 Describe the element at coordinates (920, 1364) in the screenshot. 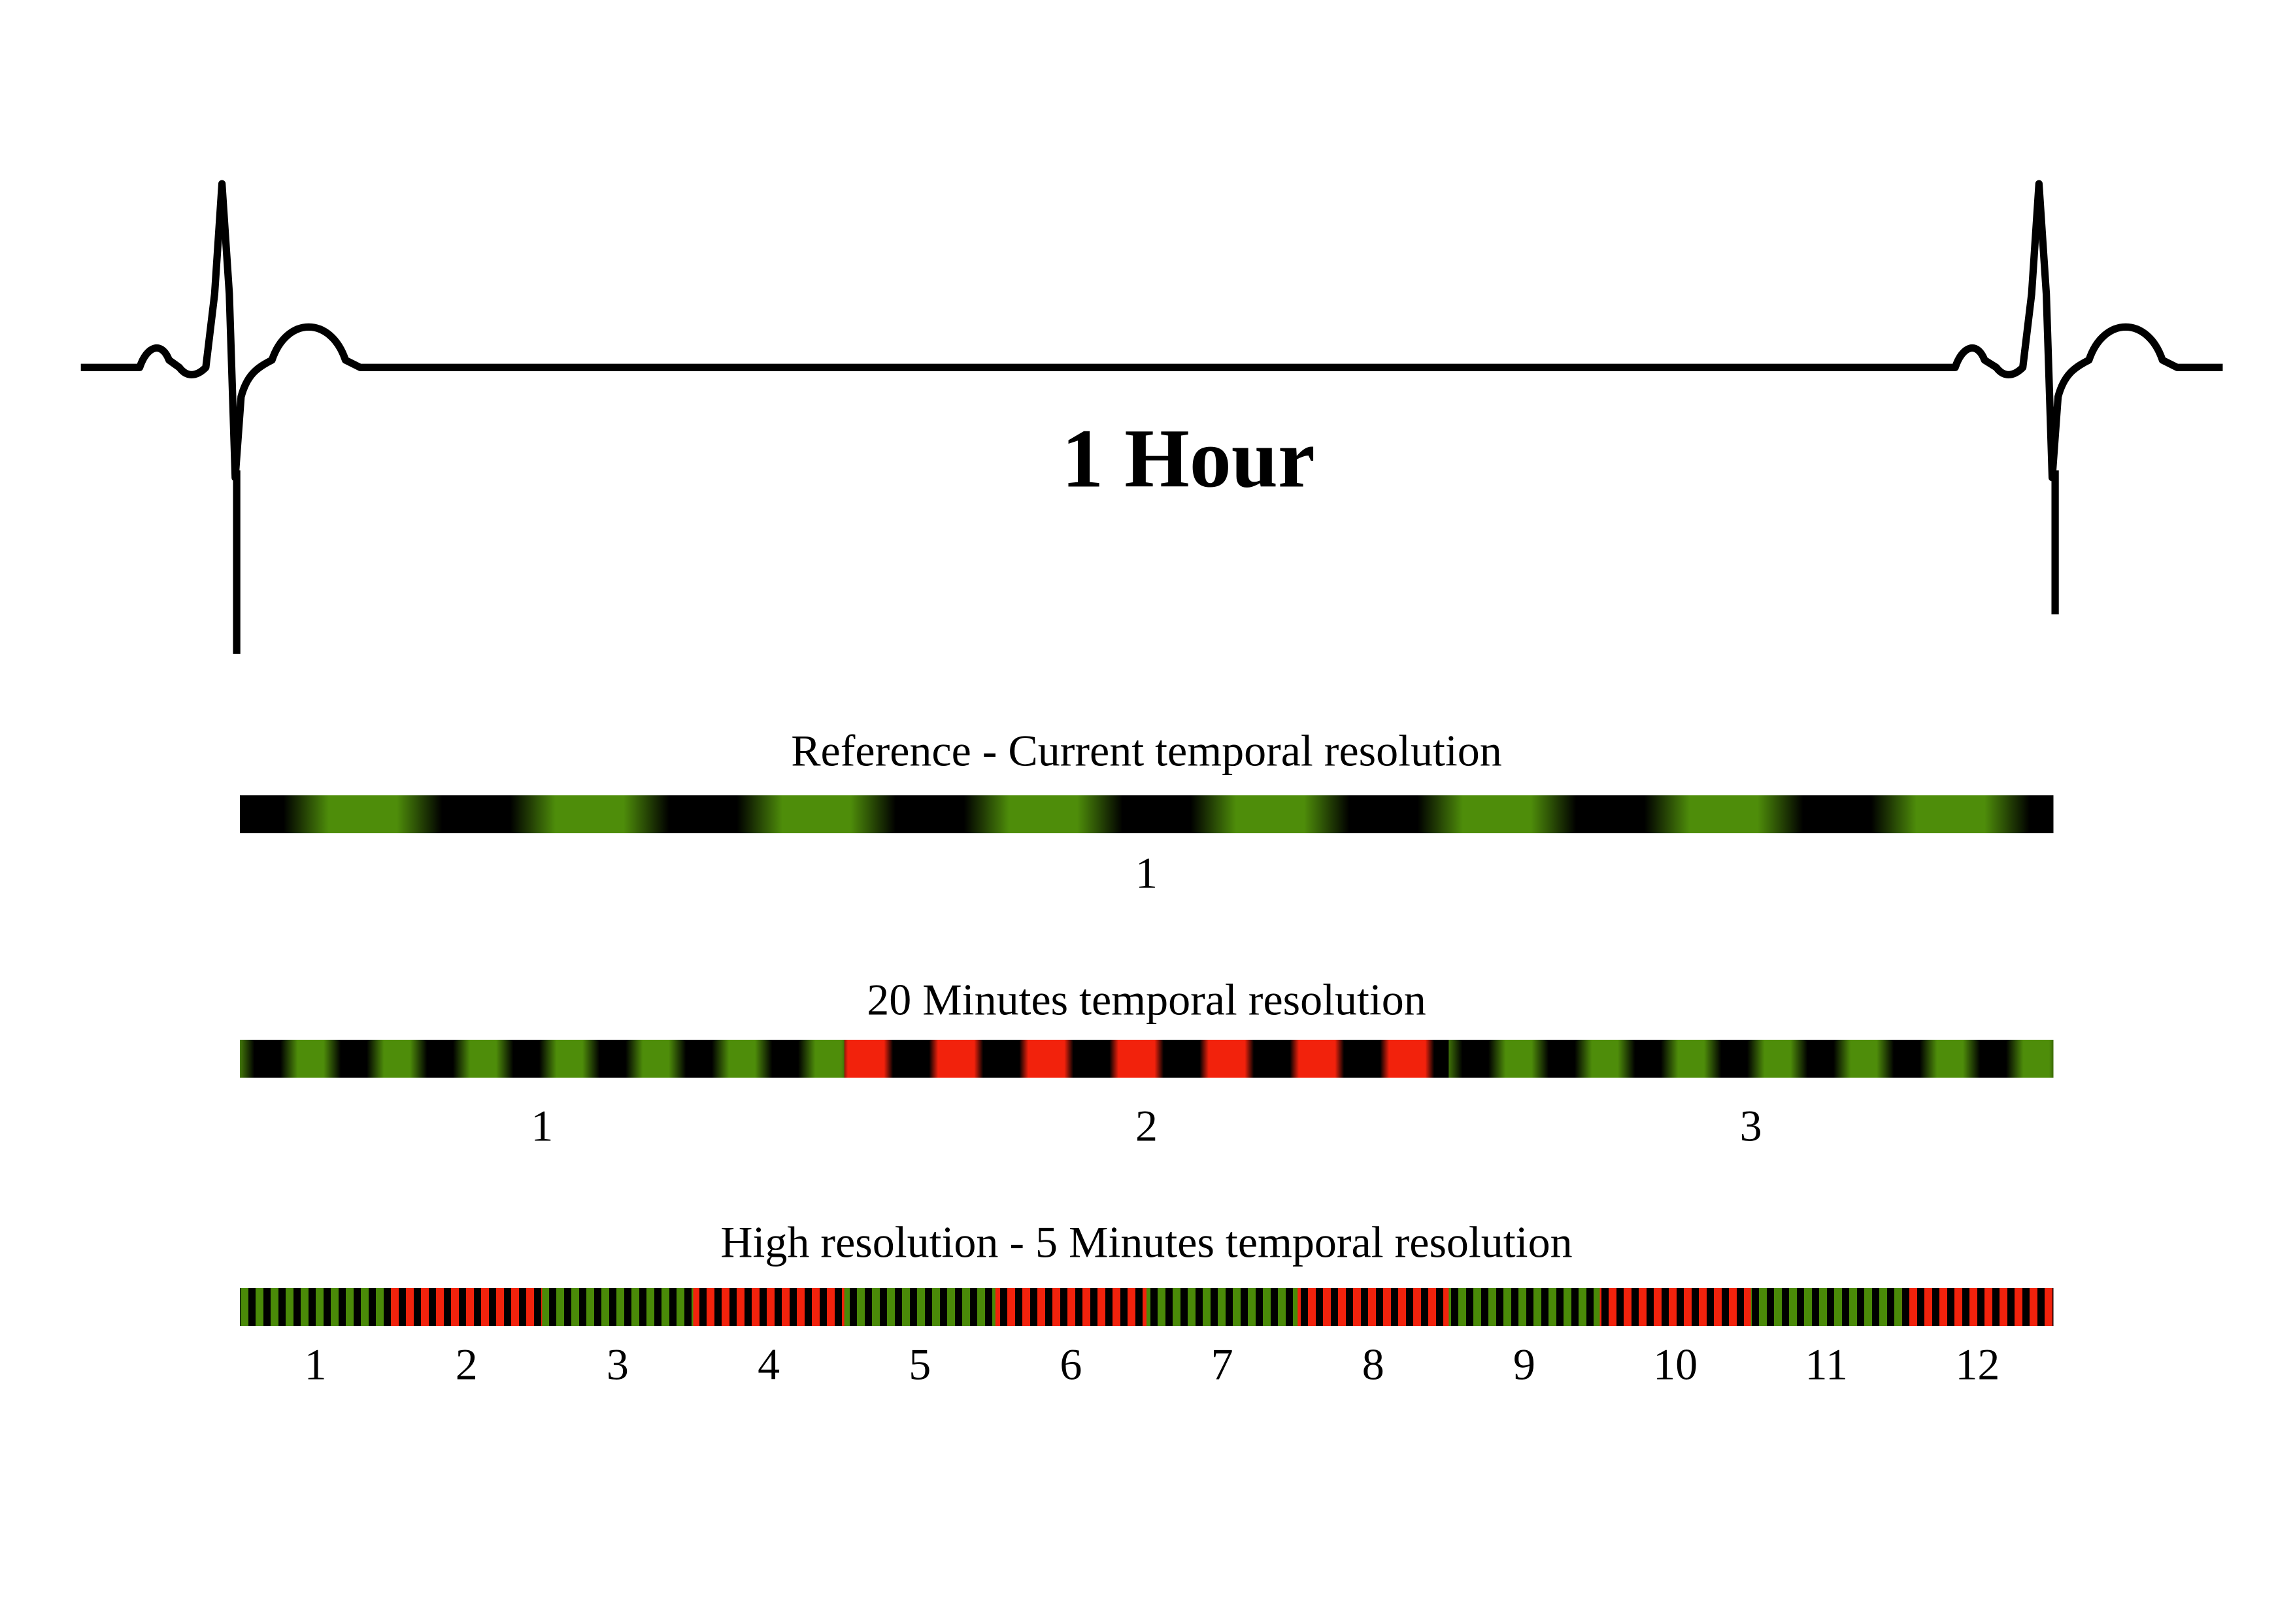

I see `segment-label: 5` at that location.